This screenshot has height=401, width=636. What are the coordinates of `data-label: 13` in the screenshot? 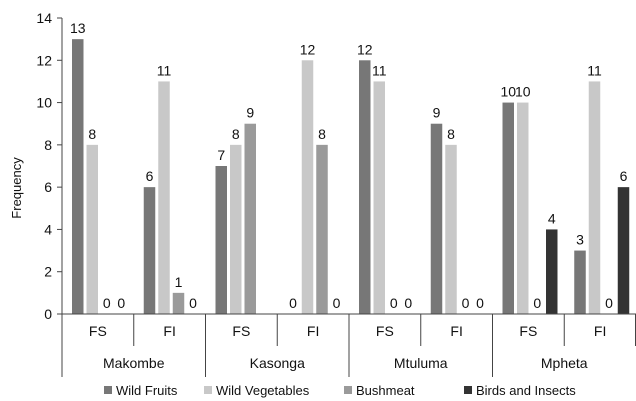 It's located at (78, 28).